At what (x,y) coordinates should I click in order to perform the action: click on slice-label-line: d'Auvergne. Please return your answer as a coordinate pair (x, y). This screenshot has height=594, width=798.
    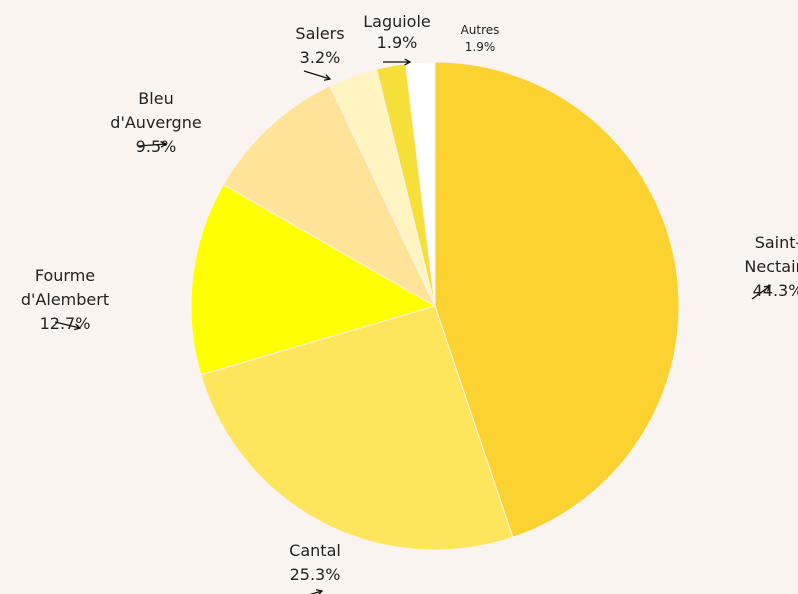
    Looking at the image, I should click on (155, 122).